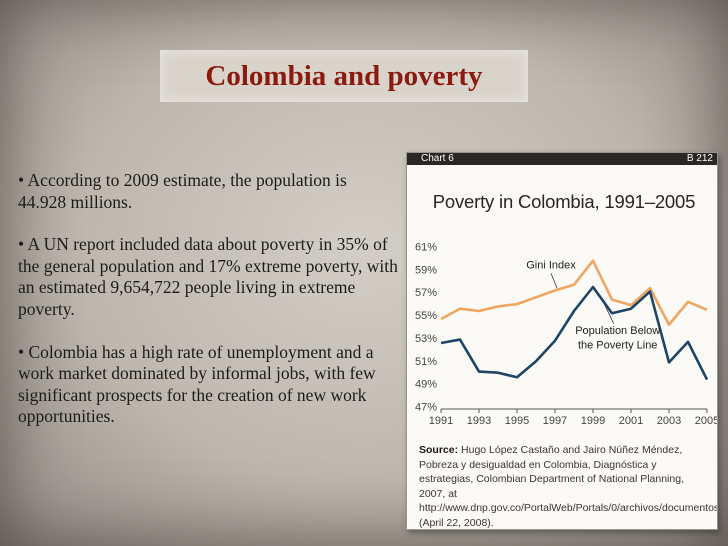  Describe the element at coordinates (426, 362) in the screenshot. I see `y-tick-label: 51%` at that location.